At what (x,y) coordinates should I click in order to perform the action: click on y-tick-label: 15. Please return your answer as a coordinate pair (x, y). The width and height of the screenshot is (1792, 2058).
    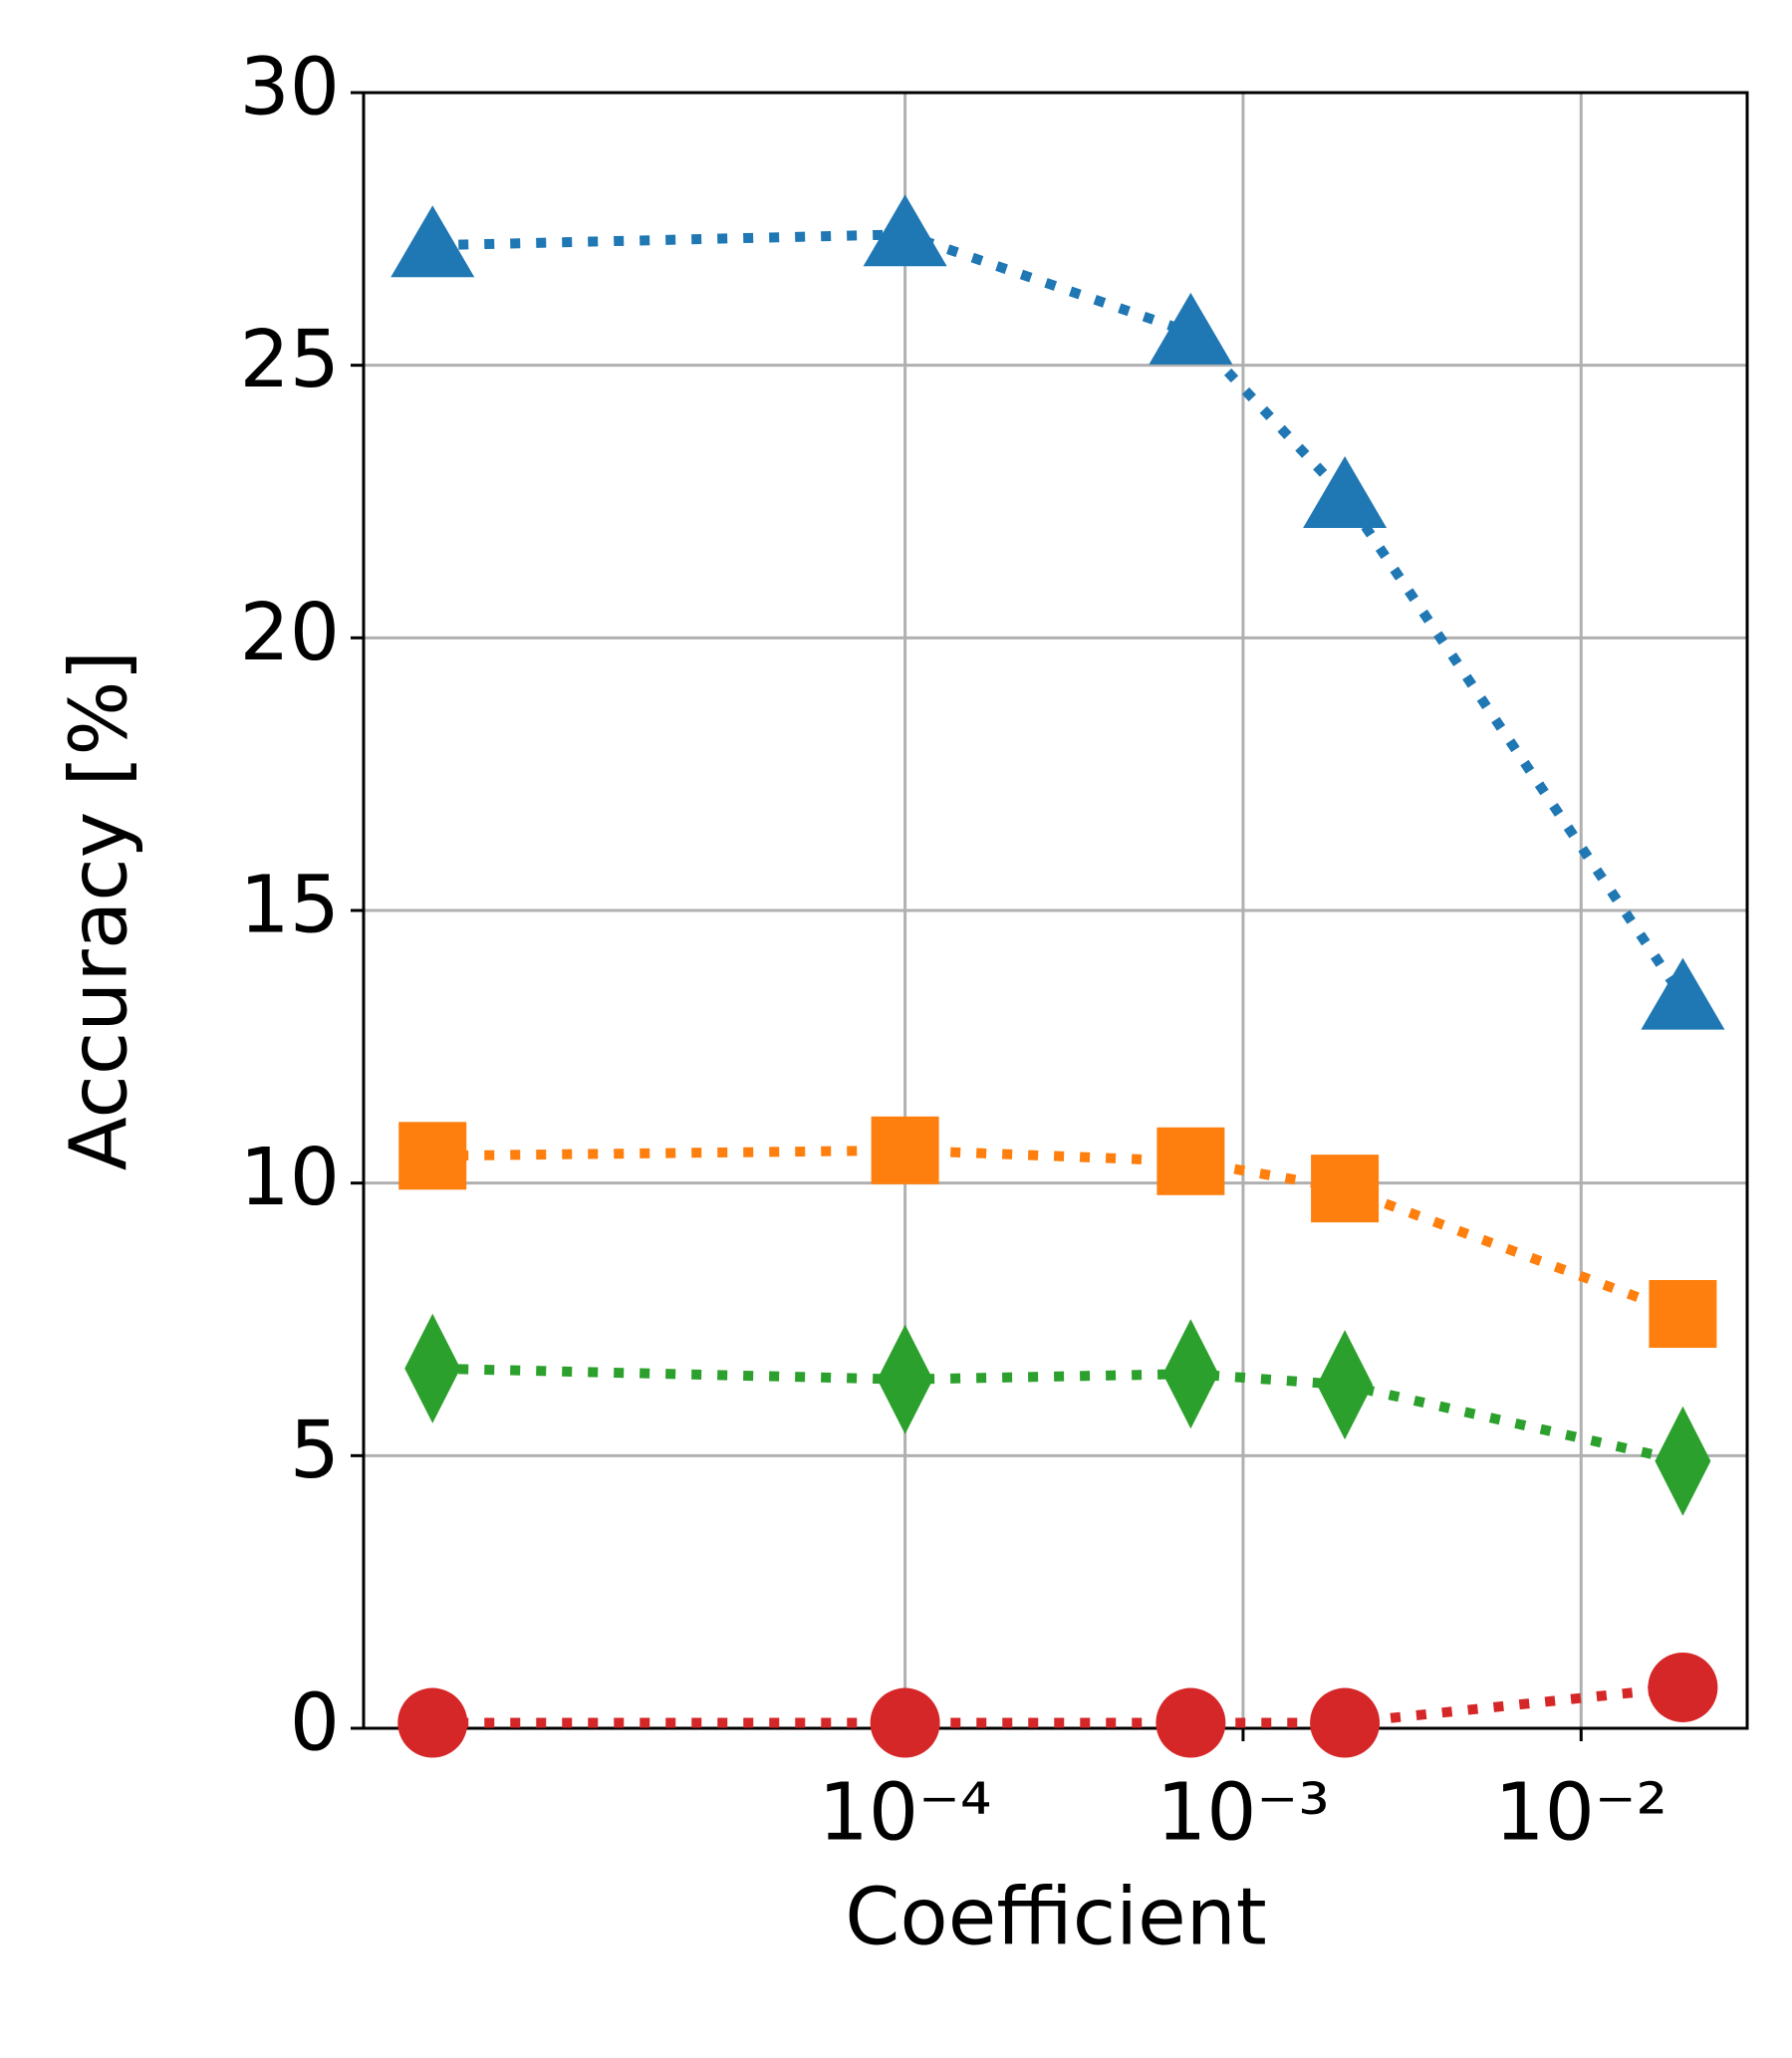
    Looking at the image, I should click on (289, 904).